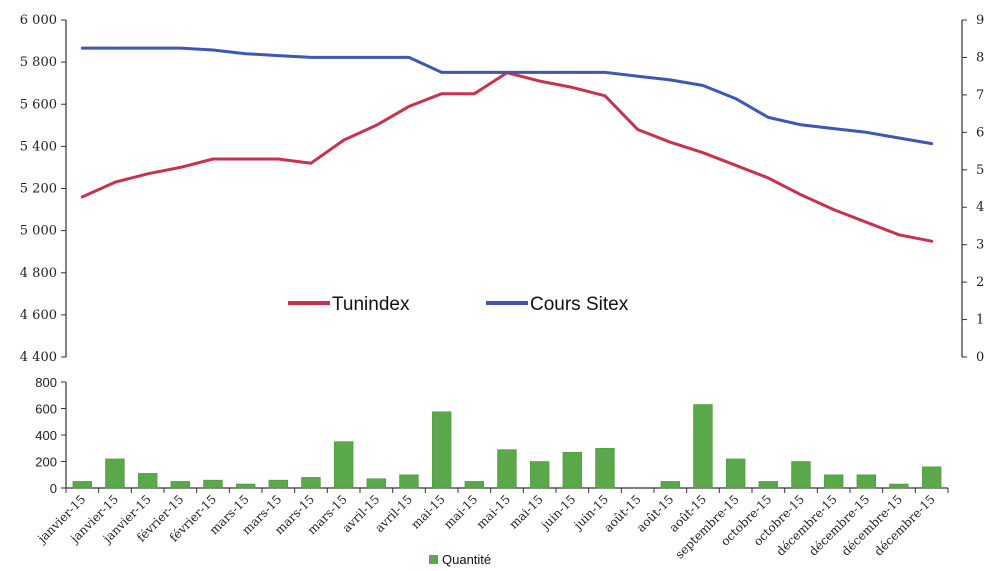  Describe the element at coordinates (38, 104) in the screenshot. I see `left-y-tick-label: 5 600` at that location.